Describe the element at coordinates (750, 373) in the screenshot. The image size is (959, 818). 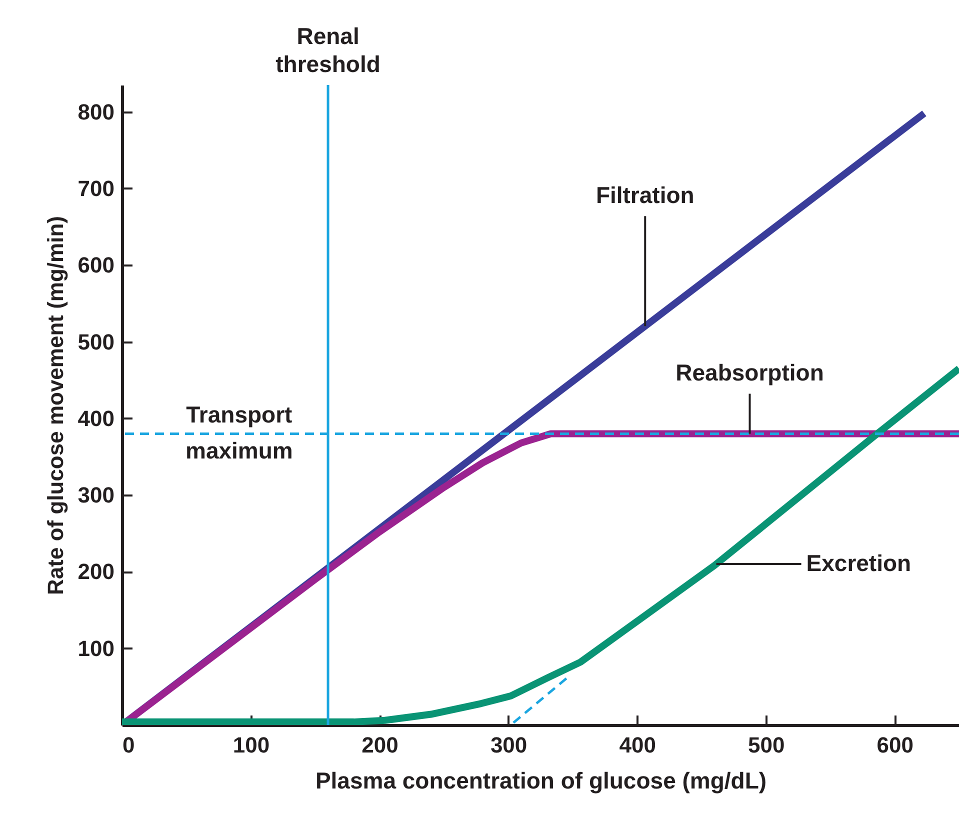
I see `text: Reabsorption` at that location.